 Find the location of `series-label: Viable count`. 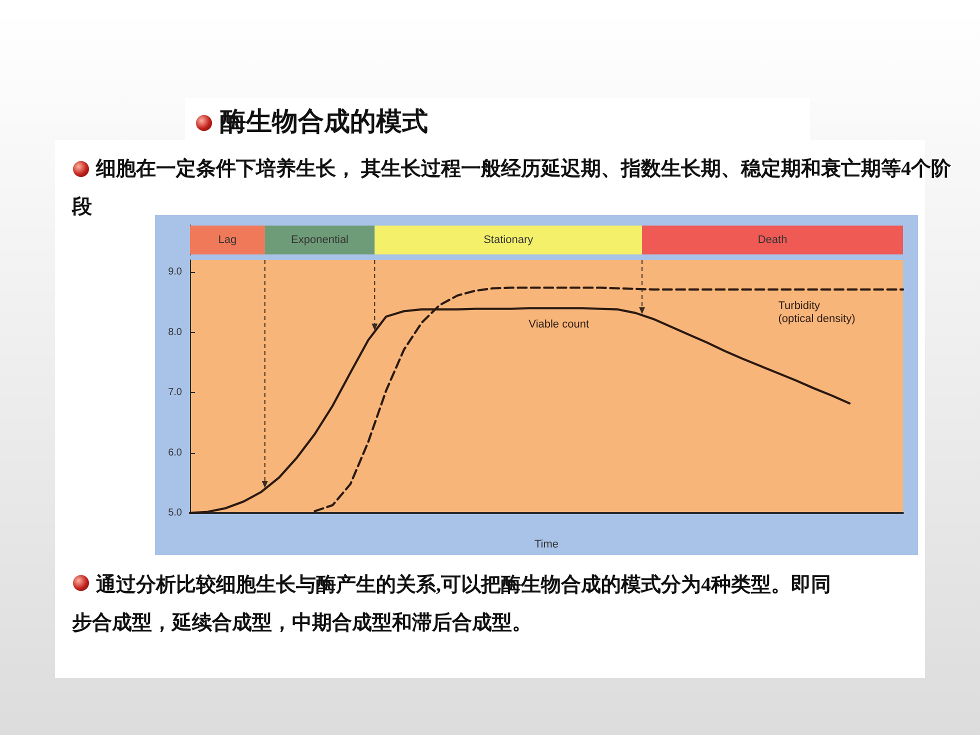

series-label: Viable count is located at coordinates (559, 324).